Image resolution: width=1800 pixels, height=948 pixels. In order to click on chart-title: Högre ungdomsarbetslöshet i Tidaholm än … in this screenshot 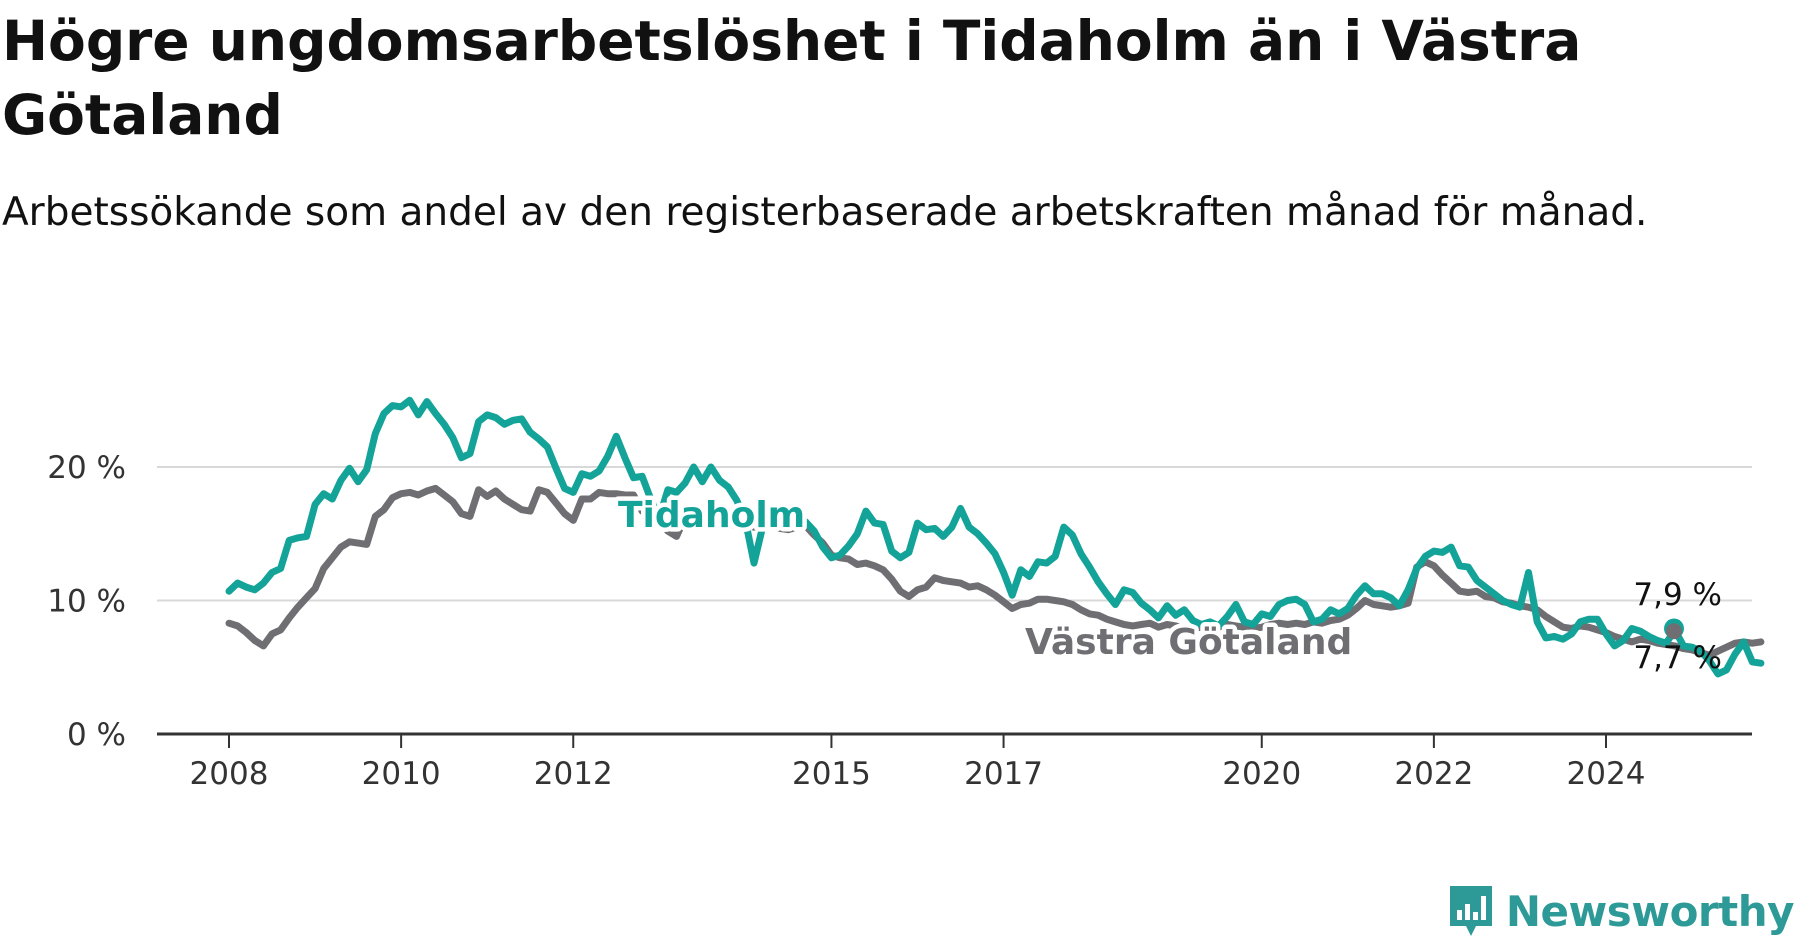, I will do `click(792, 78)`.